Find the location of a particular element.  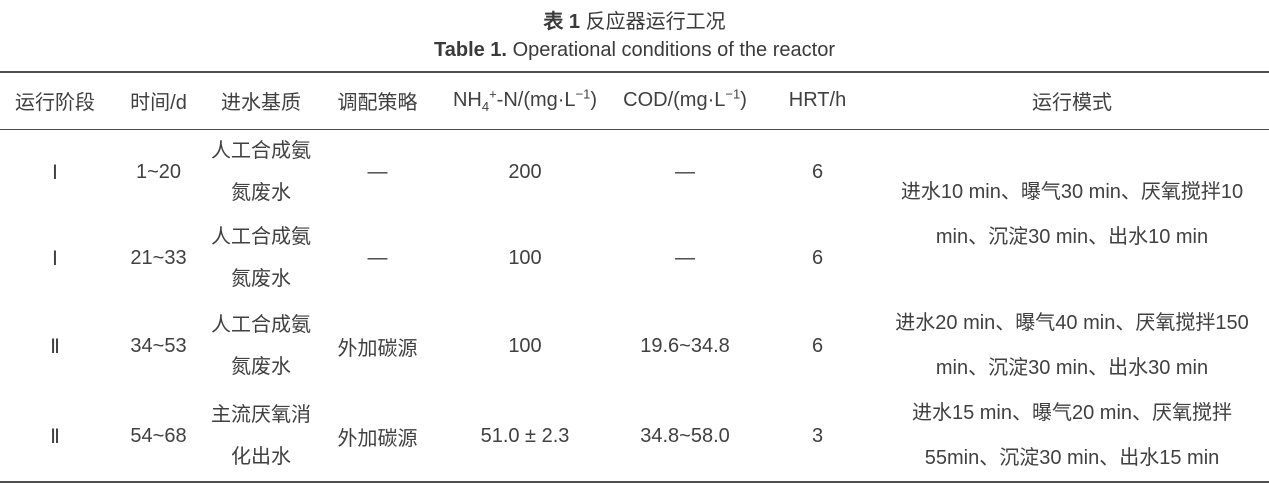

table-caption-en-text: Operational conditions of the reactor is located at coordinates (673, 50).